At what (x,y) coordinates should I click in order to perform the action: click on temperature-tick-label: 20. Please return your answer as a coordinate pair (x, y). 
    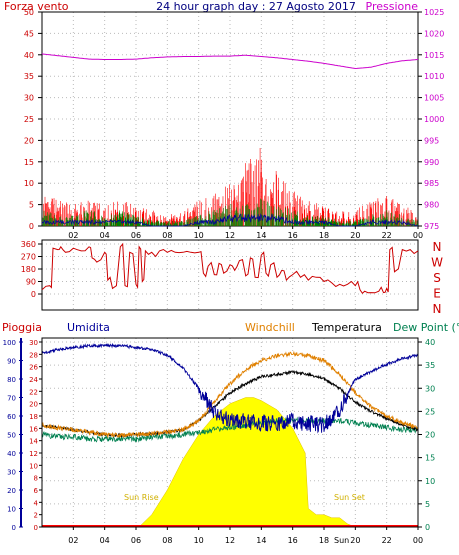
    Looking at the image, I should click on (430, 435).